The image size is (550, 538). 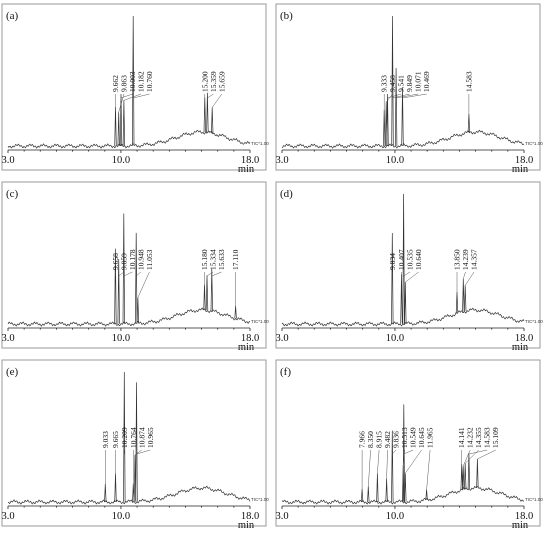 What do you see at coordinates (286, 194) in the screenshot?
I see `panel-label: (d)` at bounding box center [286, 194].